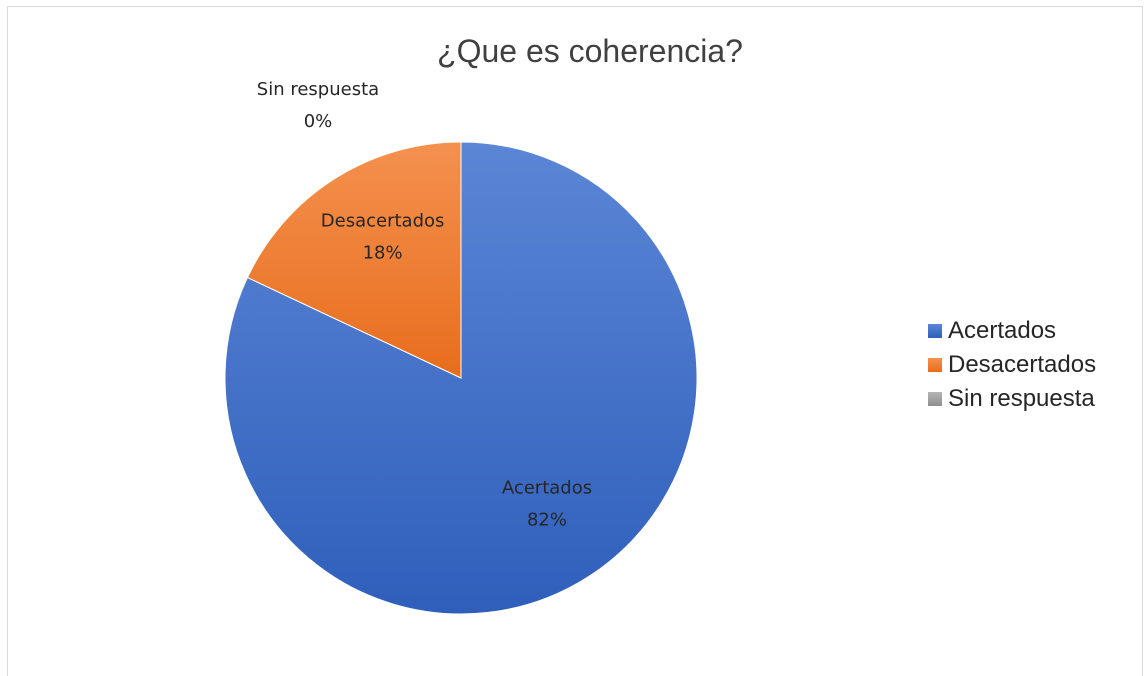 The image size is (1145, 676). Describe the element at coordinates (383, 220) in the screenshot. I see `data-label-name-desacertados: Desacertados` at that location.